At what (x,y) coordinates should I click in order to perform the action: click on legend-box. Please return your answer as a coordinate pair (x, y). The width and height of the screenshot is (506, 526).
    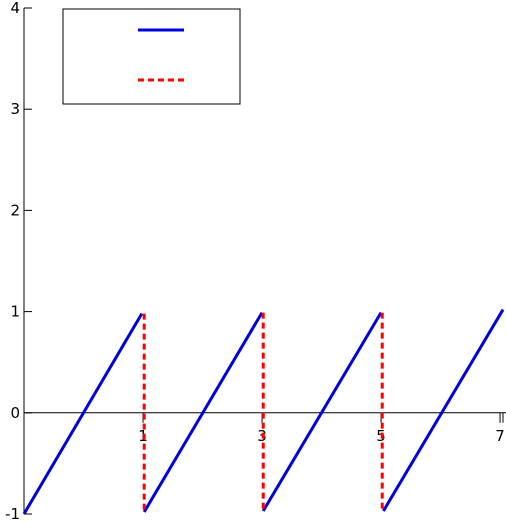
    Looking at the image, I should click on (151, 56).